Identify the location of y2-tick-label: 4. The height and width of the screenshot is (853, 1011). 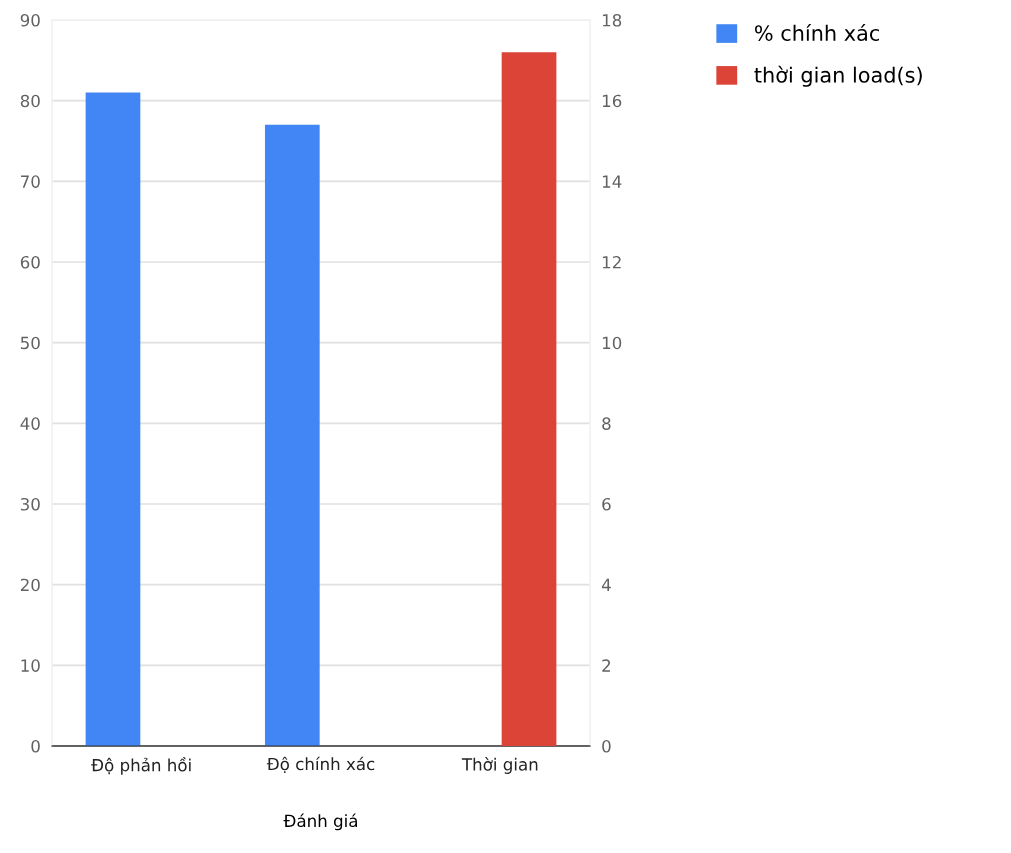
(606, 584).